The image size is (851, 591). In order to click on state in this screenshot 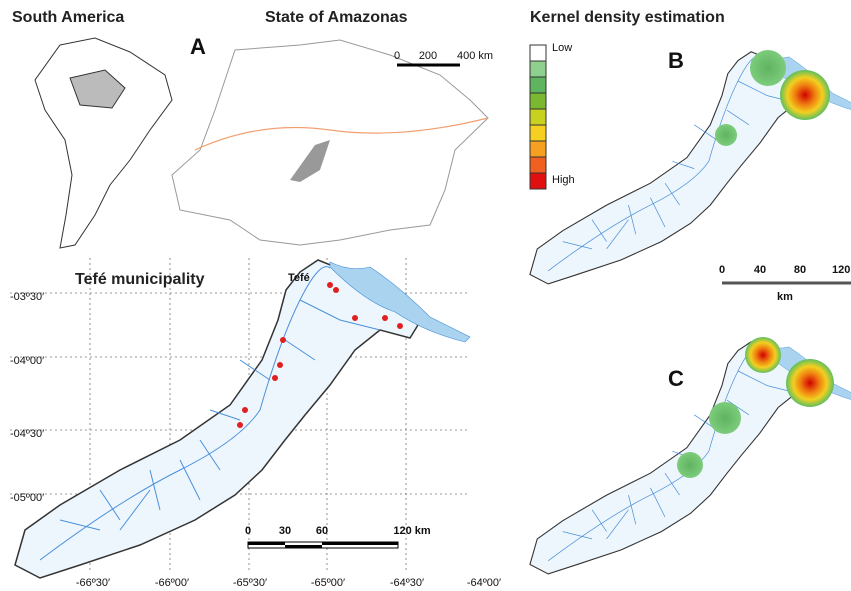, I will do `click(330, 142)`.